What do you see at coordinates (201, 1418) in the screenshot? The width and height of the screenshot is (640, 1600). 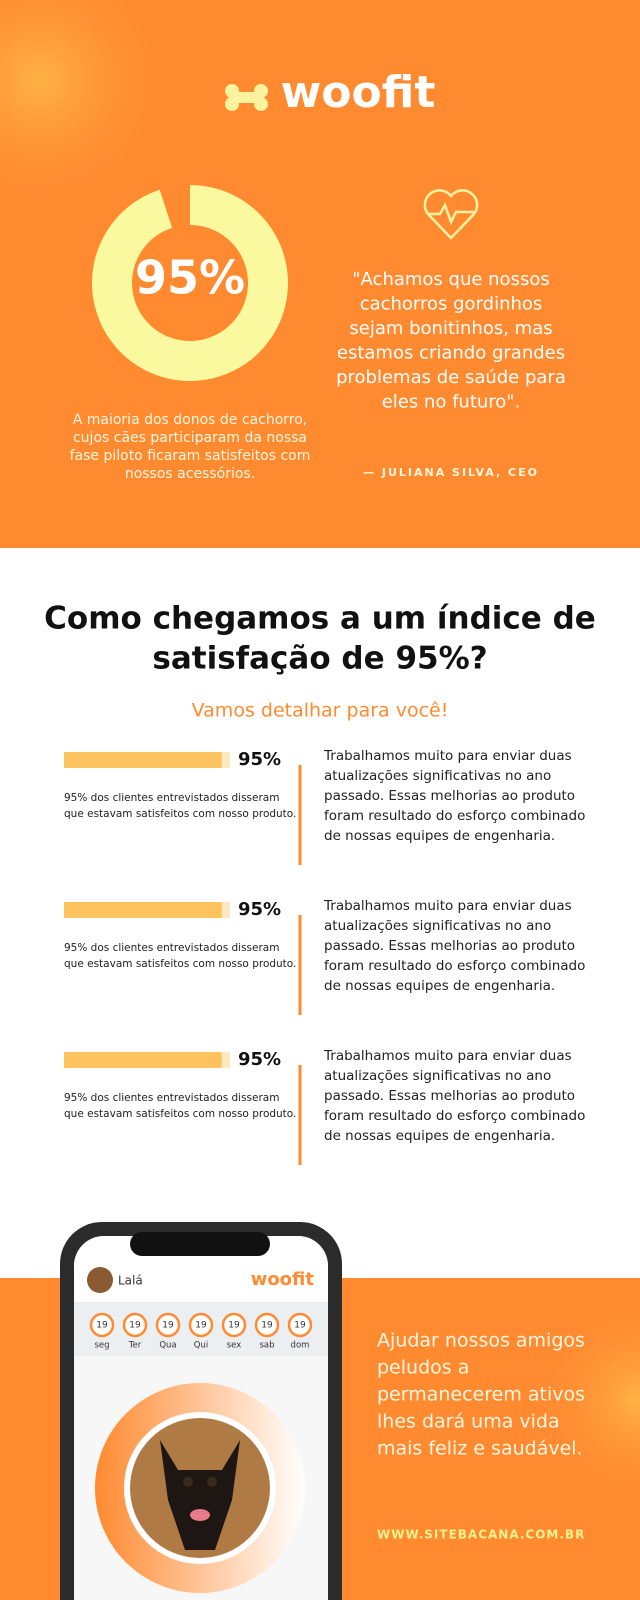 I see `phone-screen` at bounding box center [201, 1418].